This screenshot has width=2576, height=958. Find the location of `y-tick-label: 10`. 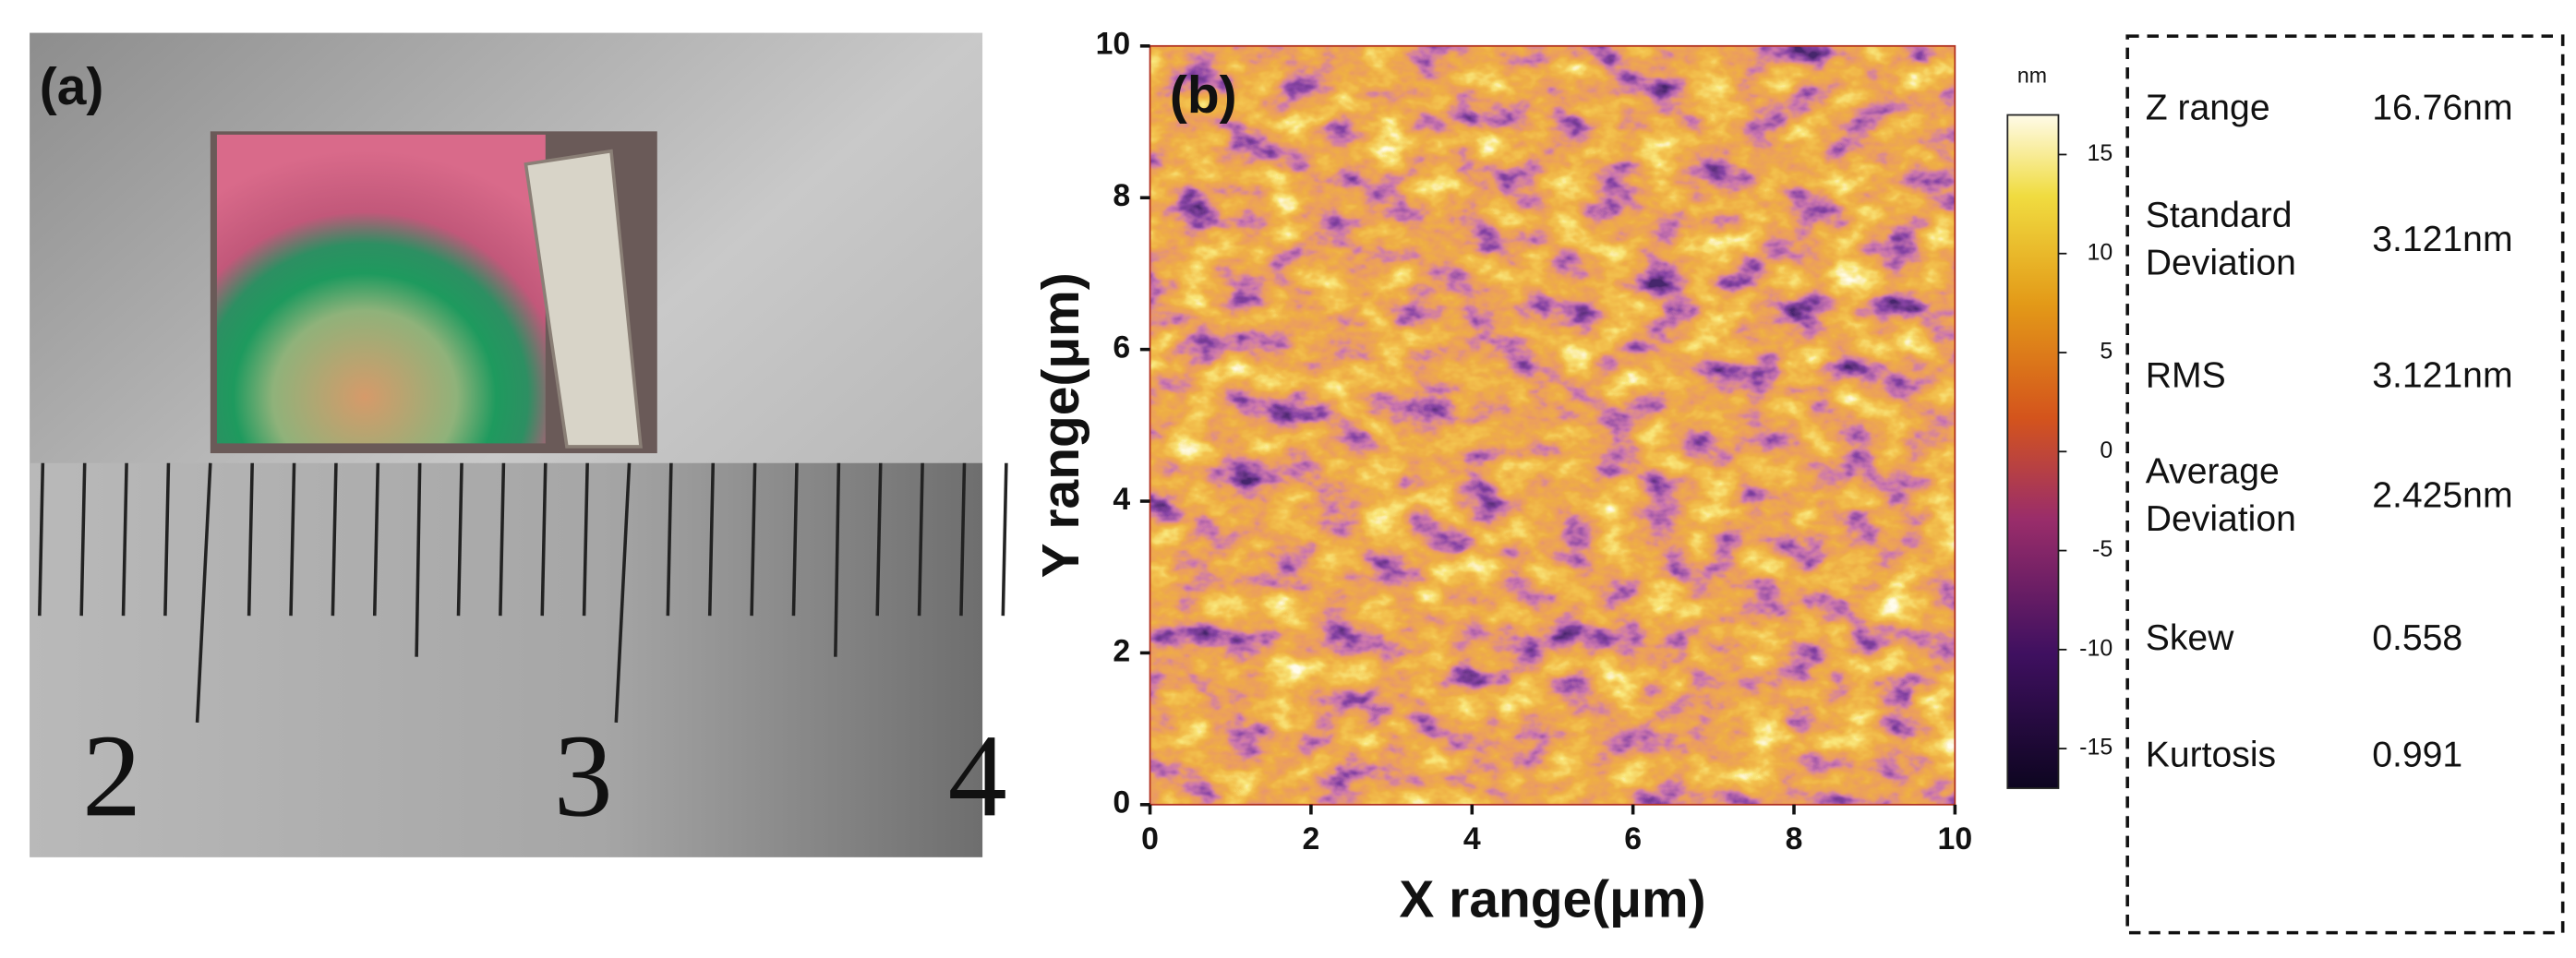

y-tick-label: 10 is located at coordinates (1113, 44).